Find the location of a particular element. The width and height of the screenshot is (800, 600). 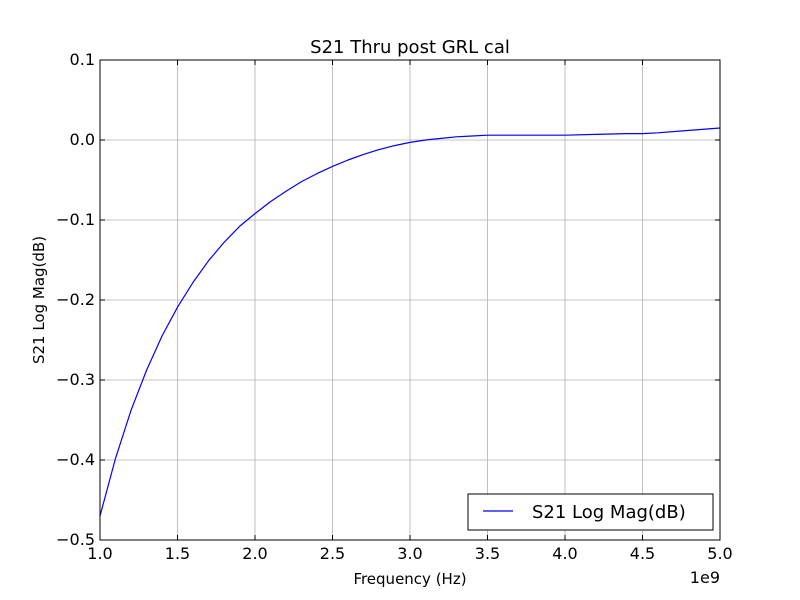

x-tick-label: 2.0 is located at coordinates (254, 553).